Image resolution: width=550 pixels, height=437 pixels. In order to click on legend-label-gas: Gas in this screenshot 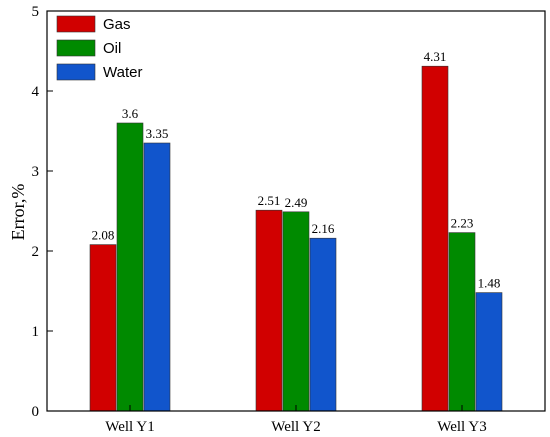, I will do `click(117, 24)`.